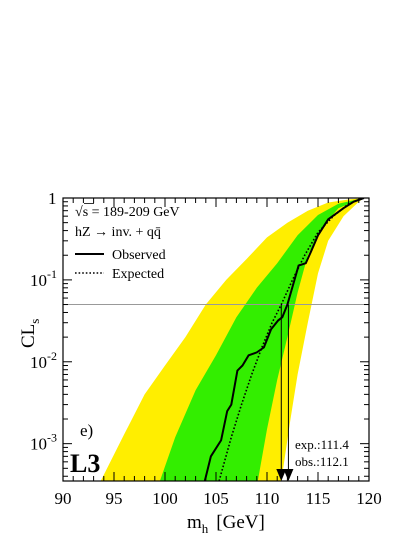 The height and width of the screenshot is (540, 417). Describe the element at coordinates (114, 498) in the screenshot. I see `x-tick-label: 95` at that location.